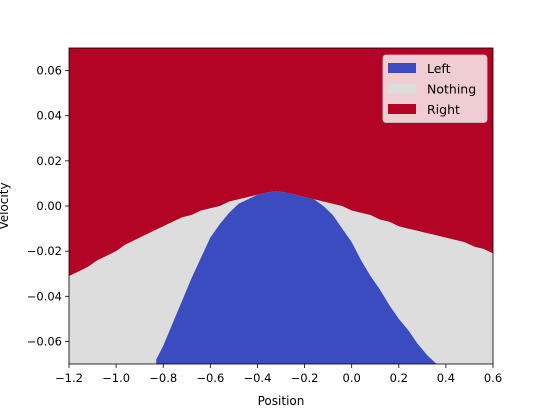 The image size is (549, 413). What do you see at coordinates (446, 378) in the screenshot?
I see `x-tick-label: 0.4` at bounding box center [446, 378].